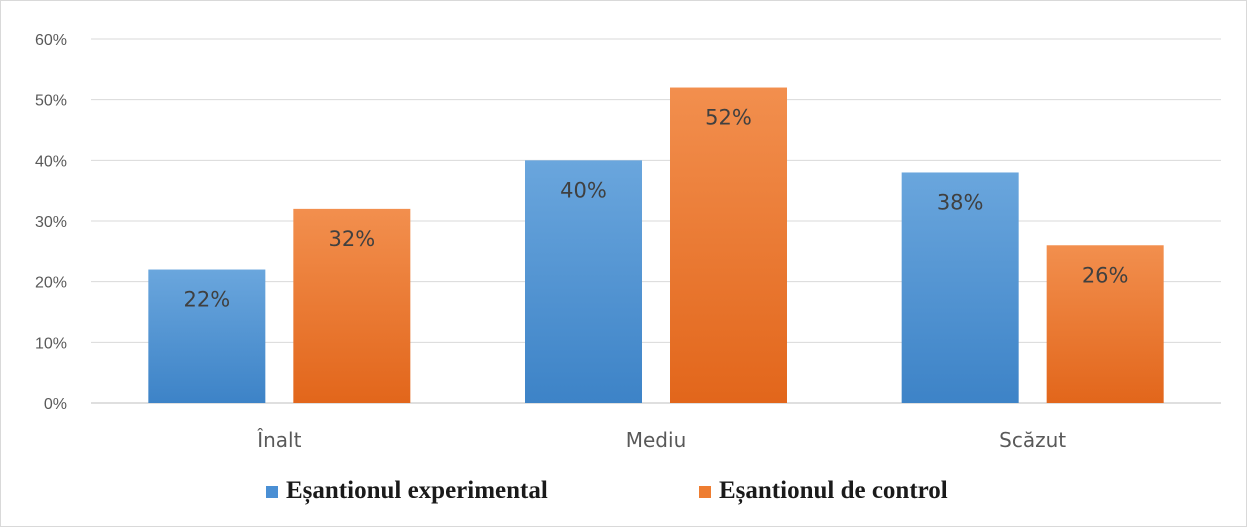 This screenshot has height=527, width=1247. What do you see at coordinates (351, 239) in the screenshot?
I see `data-label: 32%` at bounding box center [351, 239].